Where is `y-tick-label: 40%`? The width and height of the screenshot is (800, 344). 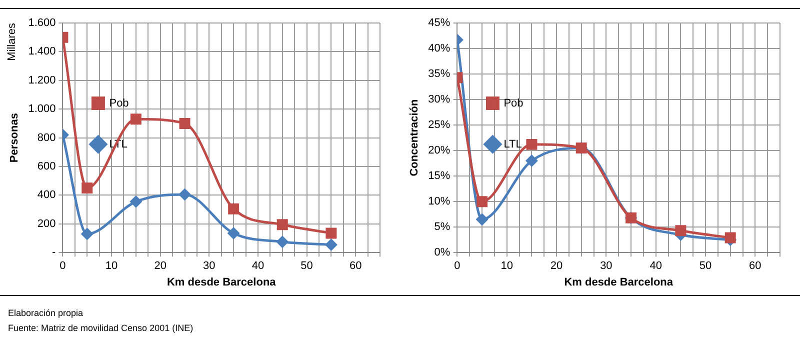 y-tick-label: 40% is located at coordinates (439, 48).